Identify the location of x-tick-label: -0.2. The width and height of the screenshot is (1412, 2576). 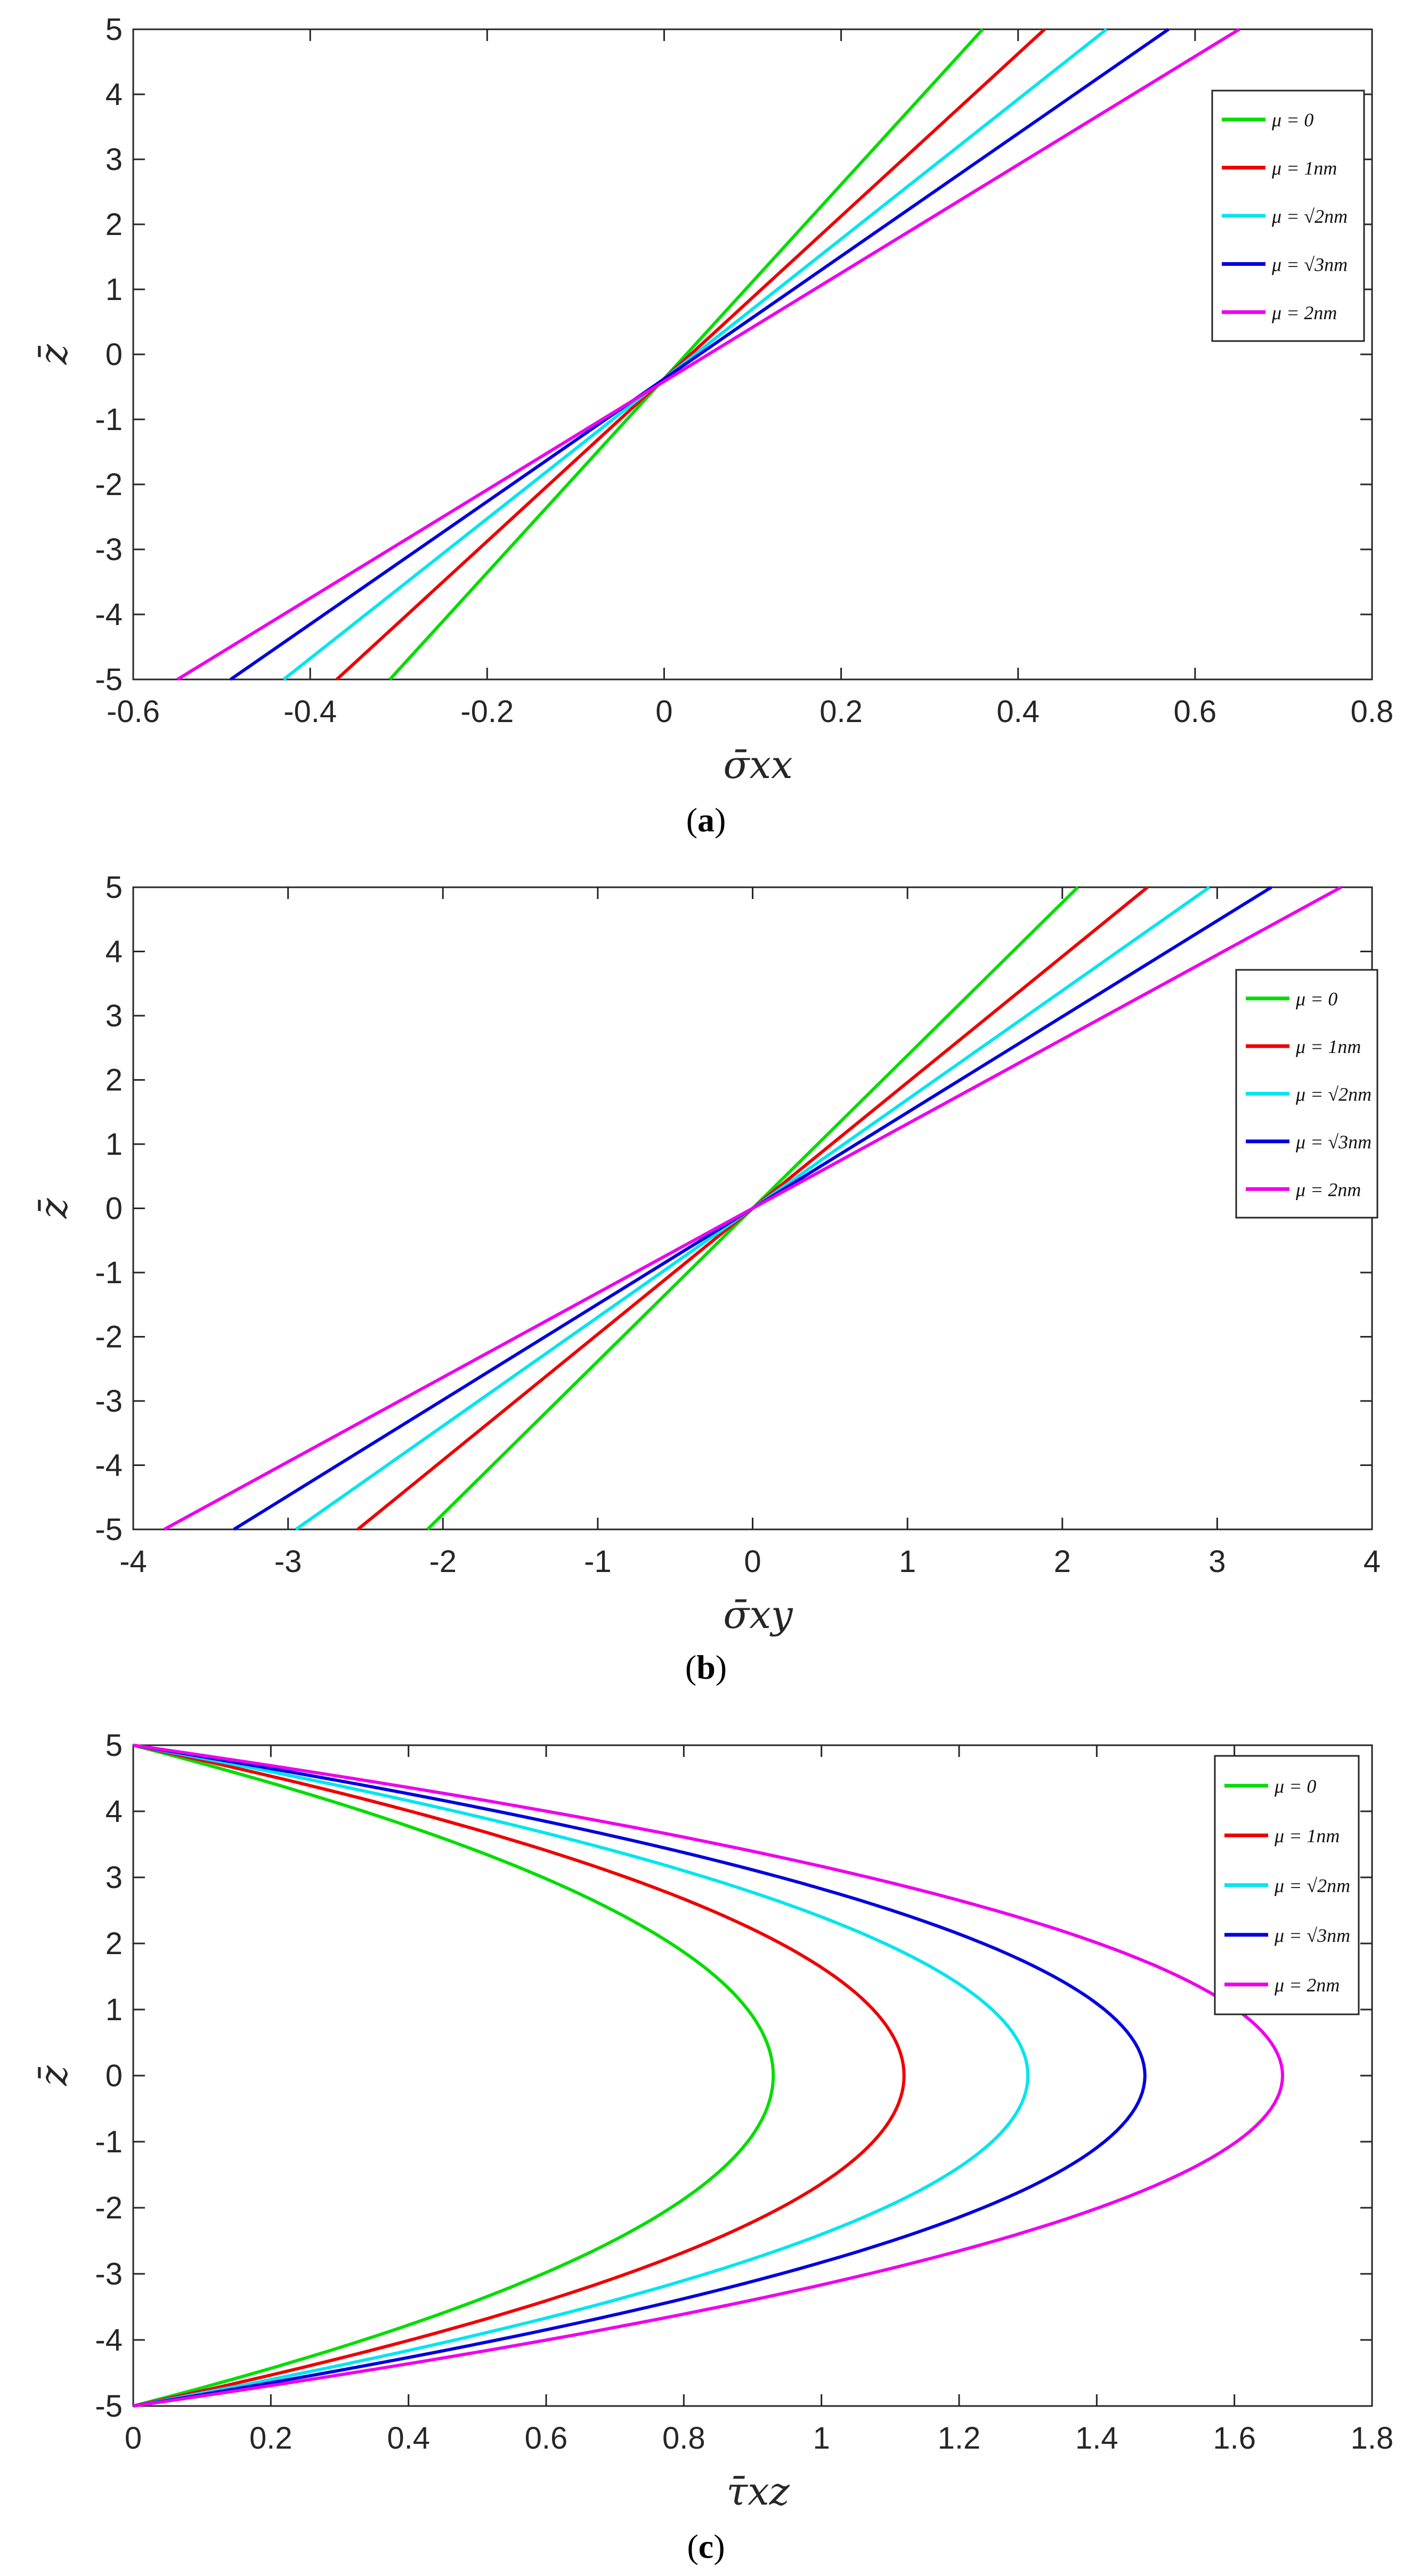
(487, 712).